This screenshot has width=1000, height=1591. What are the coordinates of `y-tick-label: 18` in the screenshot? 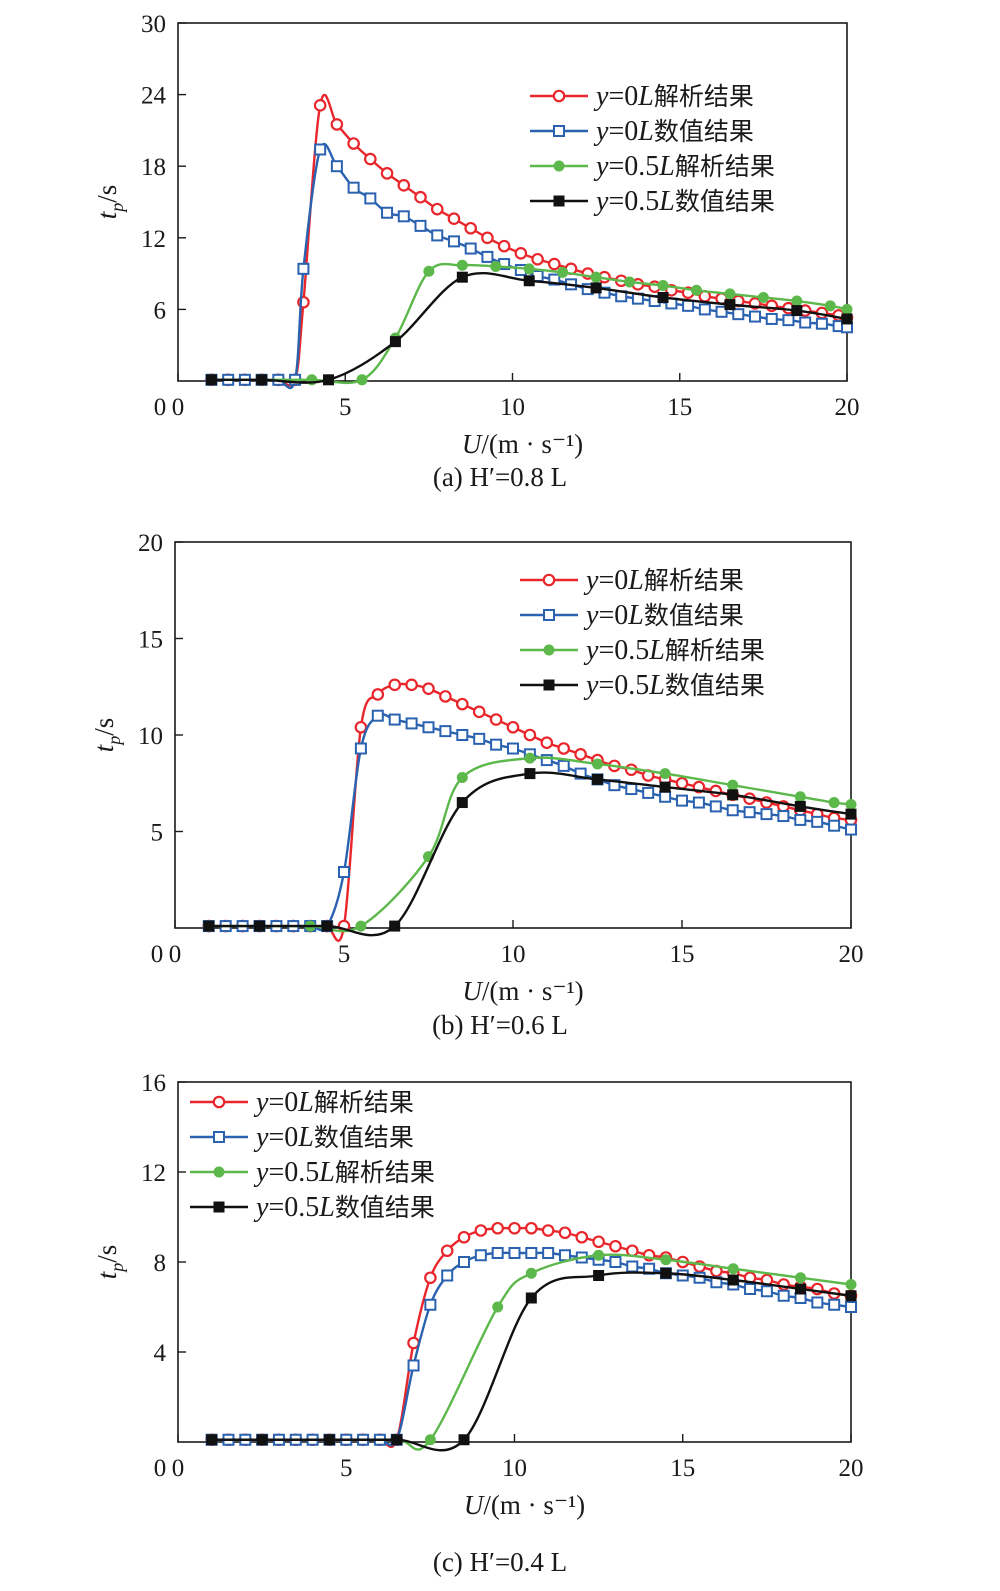 It's located at (153, 167).